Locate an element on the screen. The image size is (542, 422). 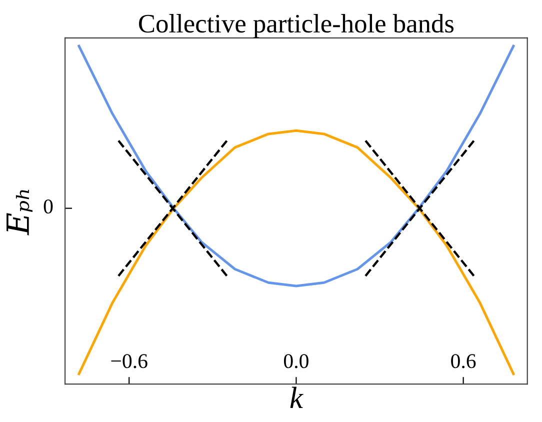
x-tick-label: 0.6 is located at coordinates (463, 361).